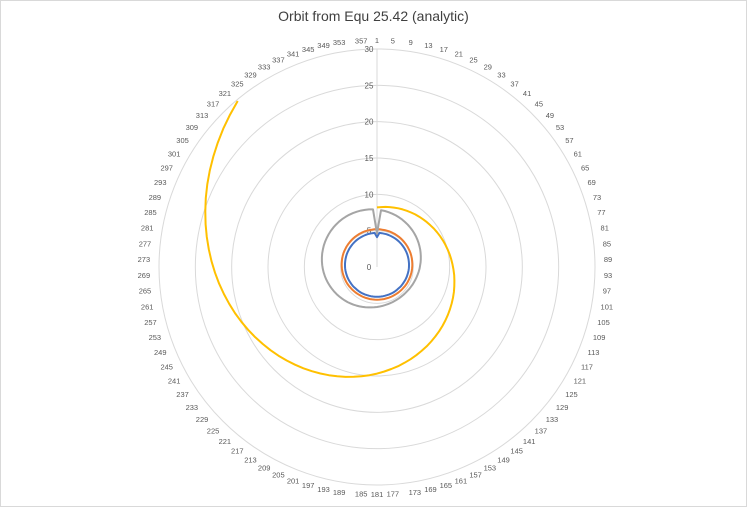  I want to click on category-label: 261, so click(147, 306).